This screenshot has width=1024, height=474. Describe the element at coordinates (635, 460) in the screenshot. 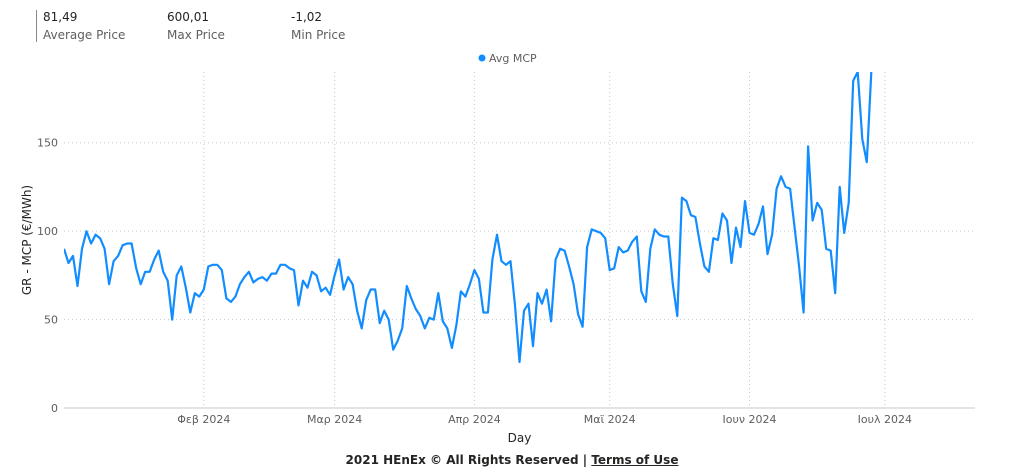

I see `terms-of-use-link: Terms of Use` at that location.